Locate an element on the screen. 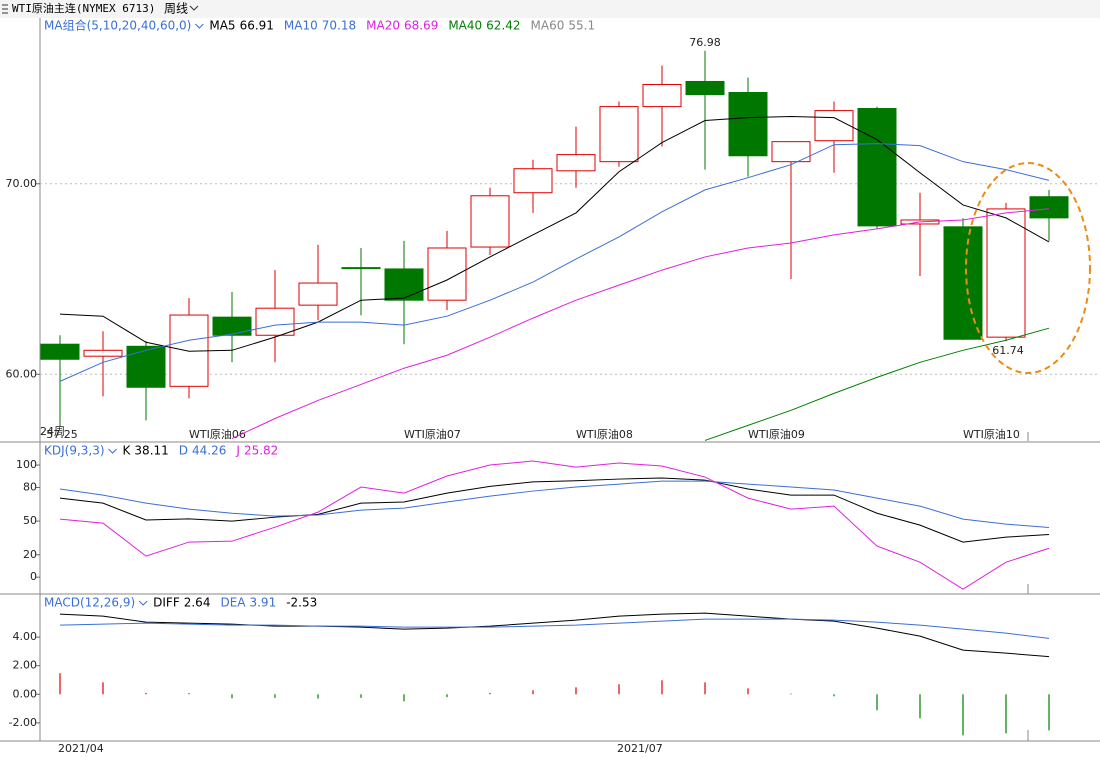 The width and height of the screenshot is (1100, 758). legend-name: D is located at coordinates (183, 451).